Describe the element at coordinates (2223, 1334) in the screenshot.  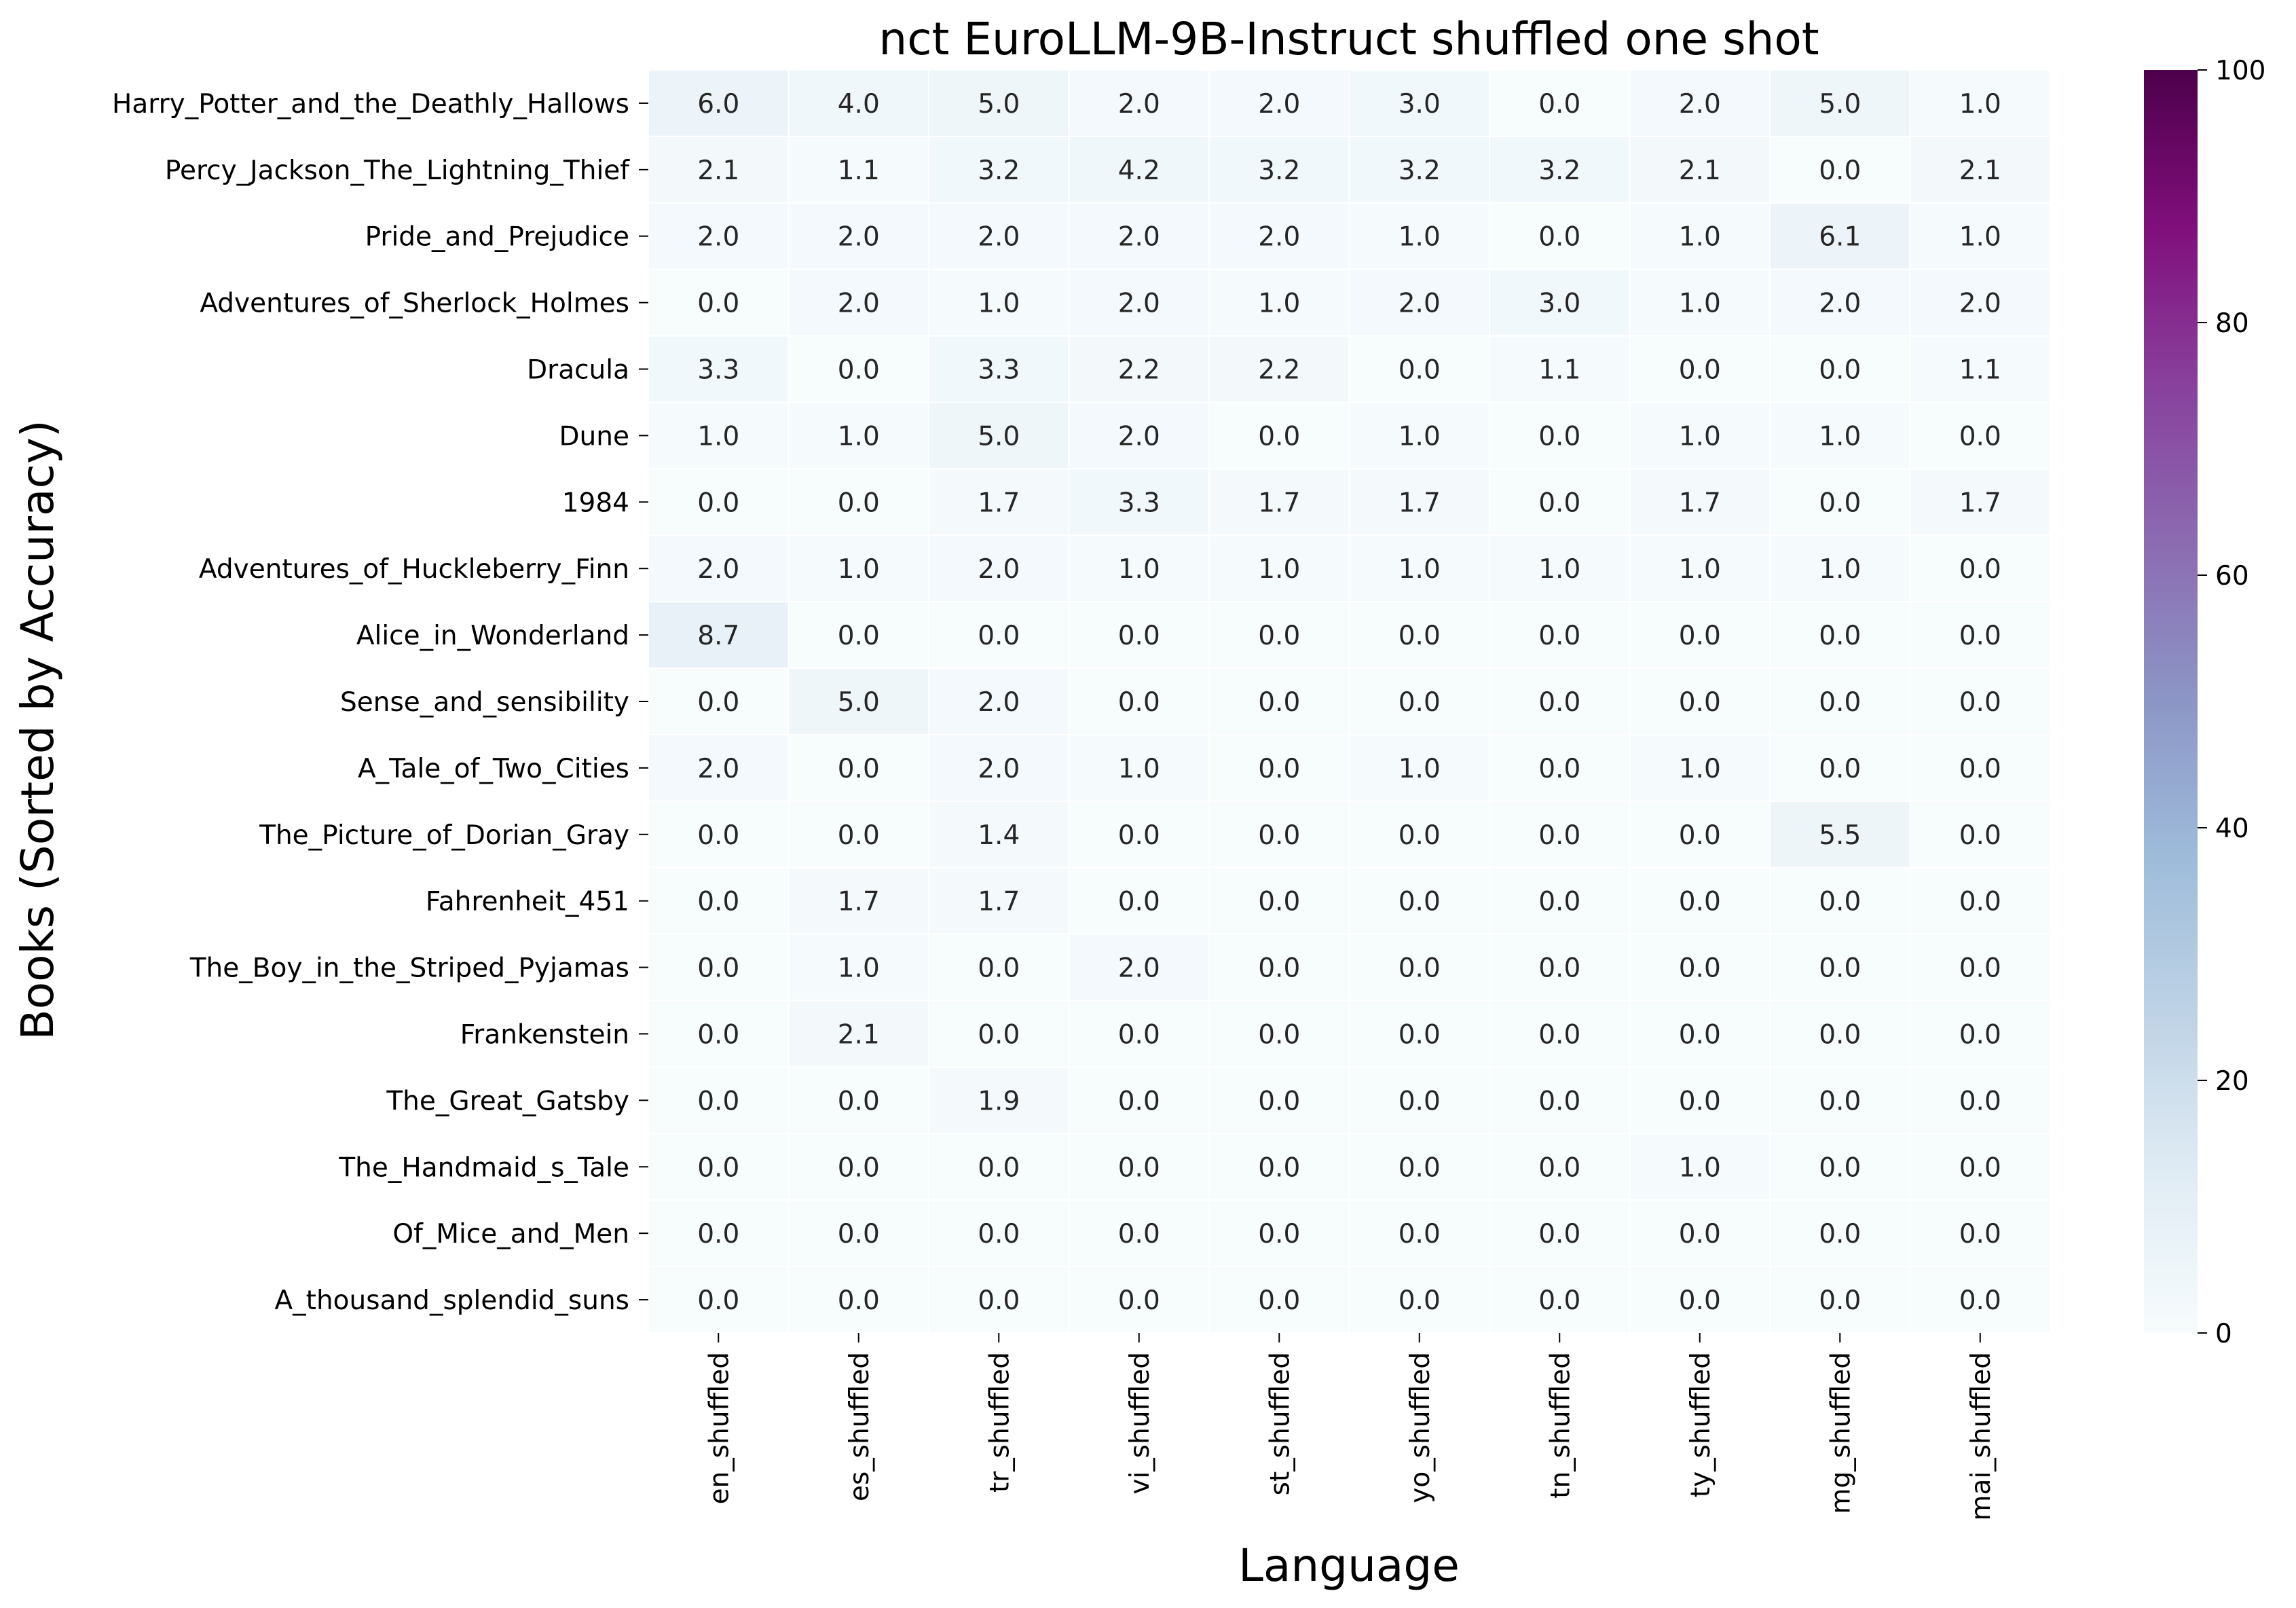
I see `colorbar-tick-label: 0` at that location.